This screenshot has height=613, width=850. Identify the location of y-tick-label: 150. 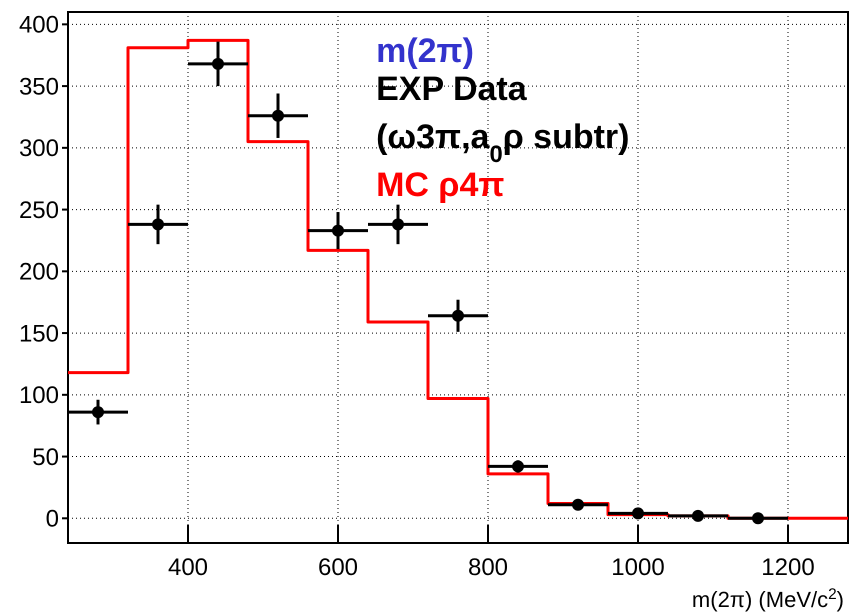
(38, 334).